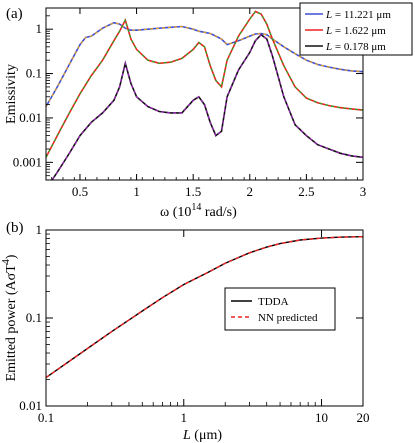 The width and height of the screenshot is (415, 443). I want to click on x-tick-label: 3, so click(363, 191).